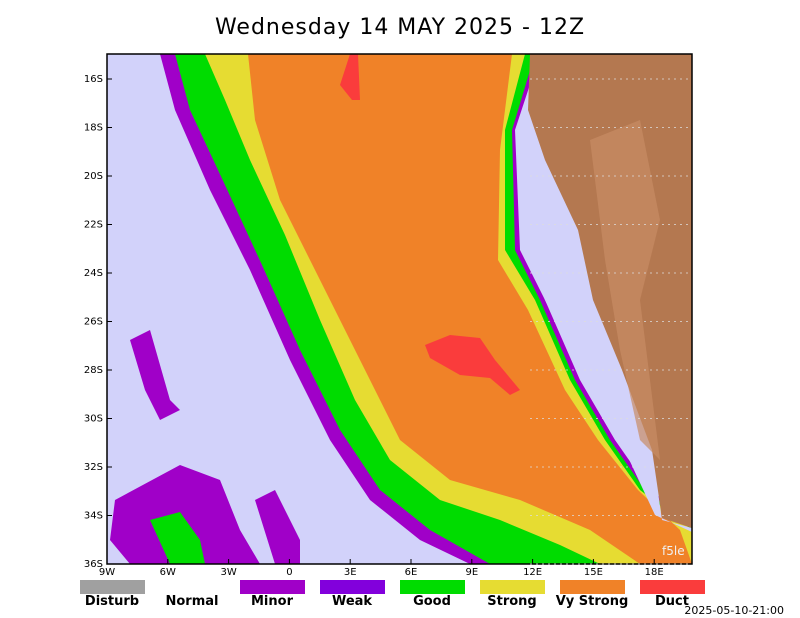 The image size is (800, 618). I want to click on lon-label: 18E, so click(654, 572).